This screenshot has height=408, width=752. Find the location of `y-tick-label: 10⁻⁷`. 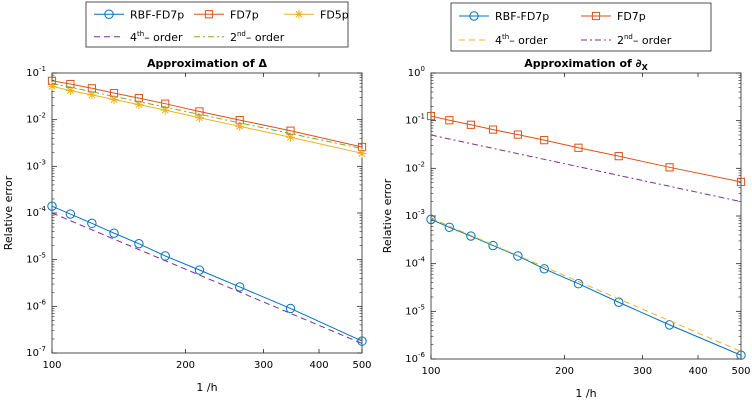

y-tick-label: 10⁻⁷ is located at coordinates (36, 352).